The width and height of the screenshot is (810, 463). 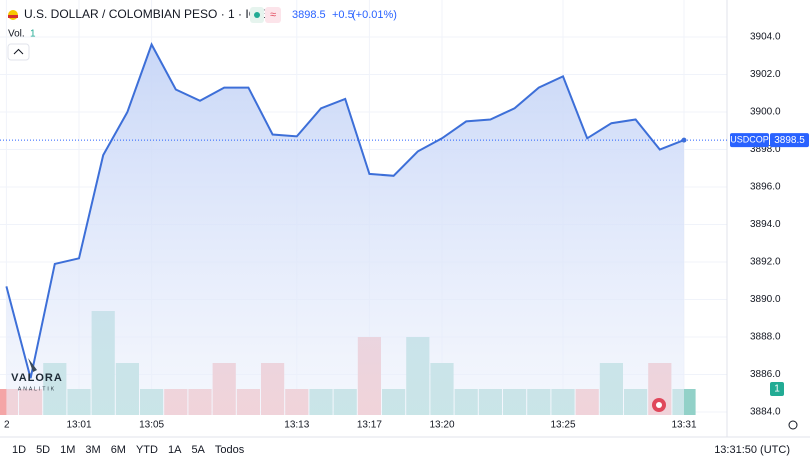 What do you see at coordinates (37, 378) in the screenshot?
I see `watermark-brand: VALORA` at bounding box center [37, 378].